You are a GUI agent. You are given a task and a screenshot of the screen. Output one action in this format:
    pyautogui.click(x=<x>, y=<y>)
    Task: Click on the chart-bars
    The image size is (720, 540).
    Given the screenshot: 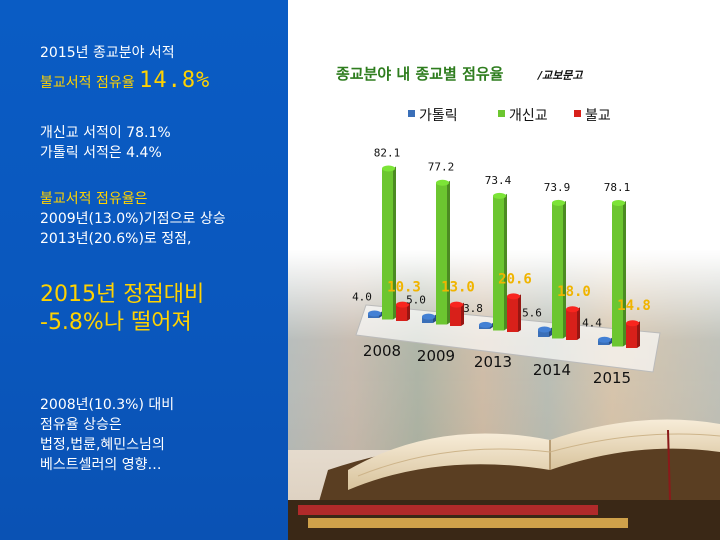 What is the action you would take?
    pyautogui.click(x=504, y=256)
    